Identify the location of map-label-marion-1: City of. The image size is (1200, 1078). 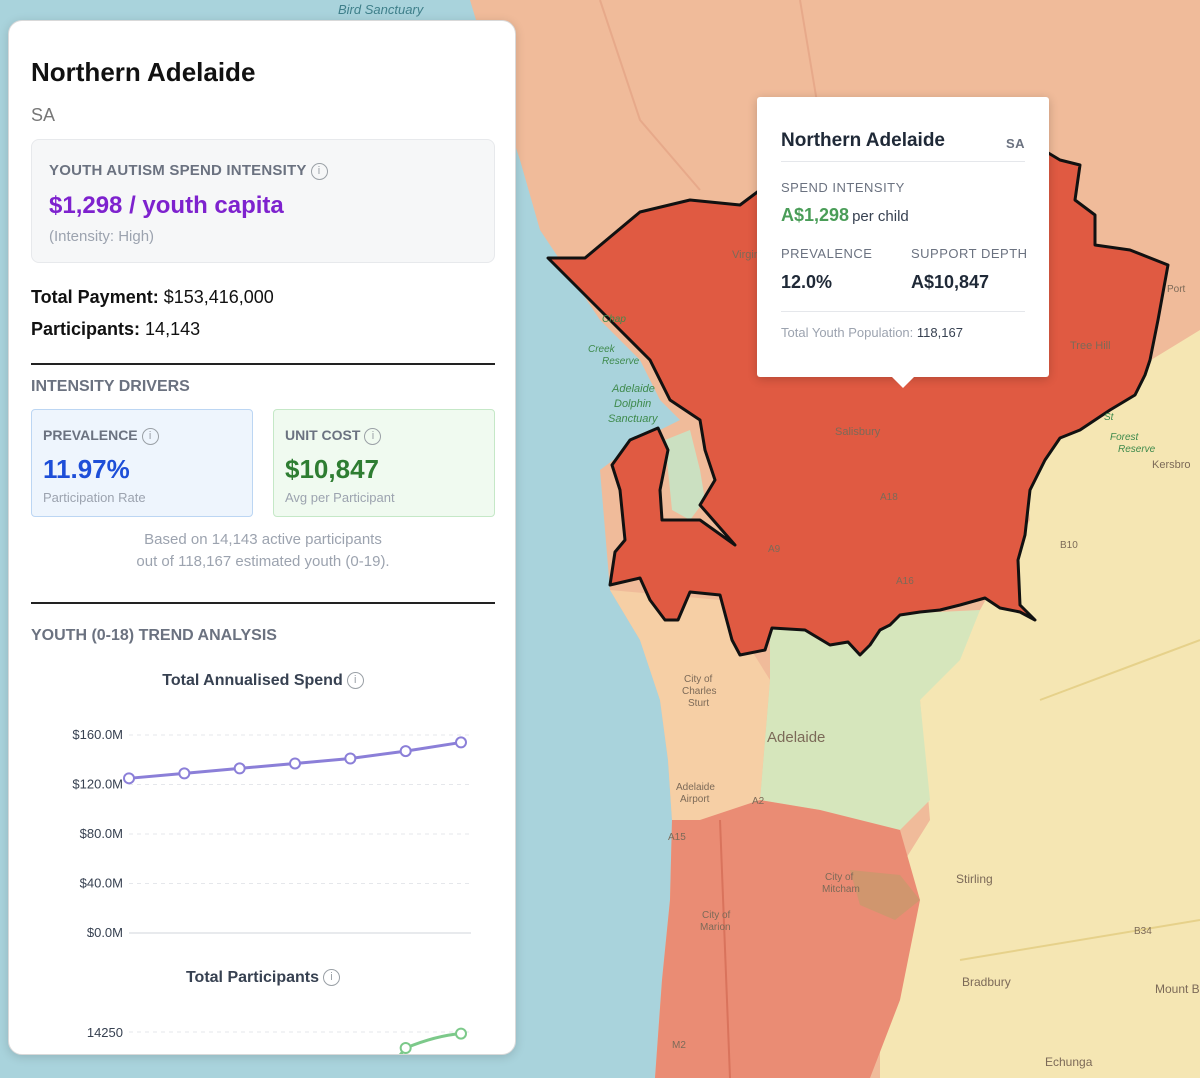
(716, 915).